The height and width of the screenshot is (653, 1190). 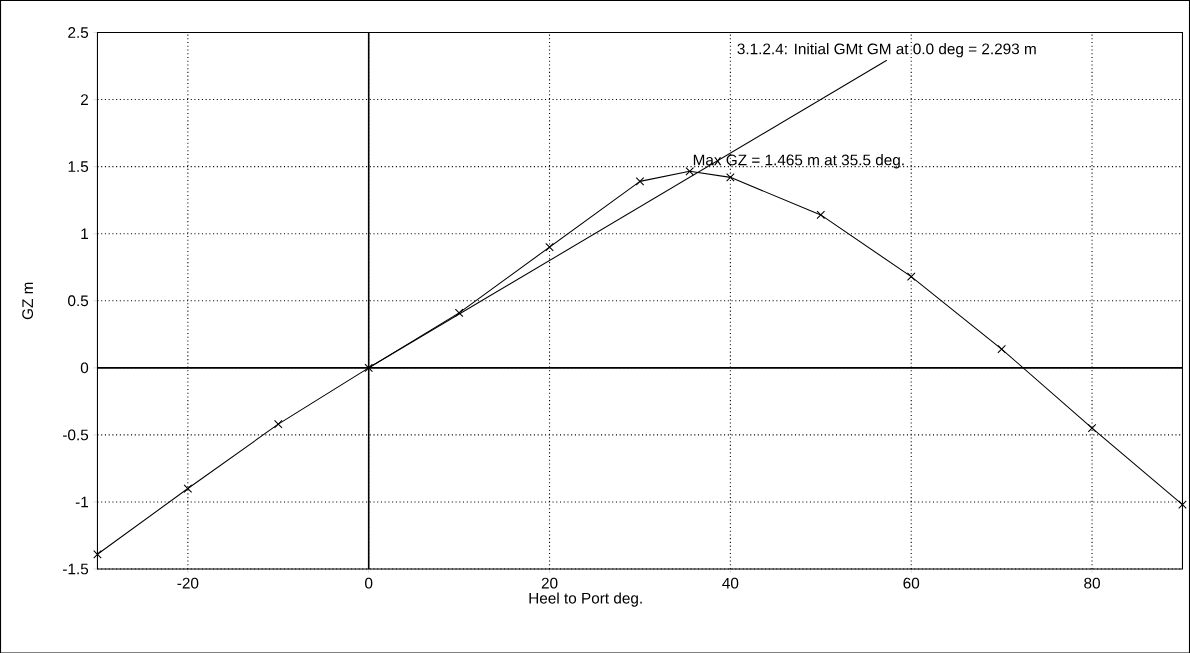 What do you see at coordinates (78, 32) in the screenshot?
I see `y-tick-label: 2.5` at bounding box center [78, 32].